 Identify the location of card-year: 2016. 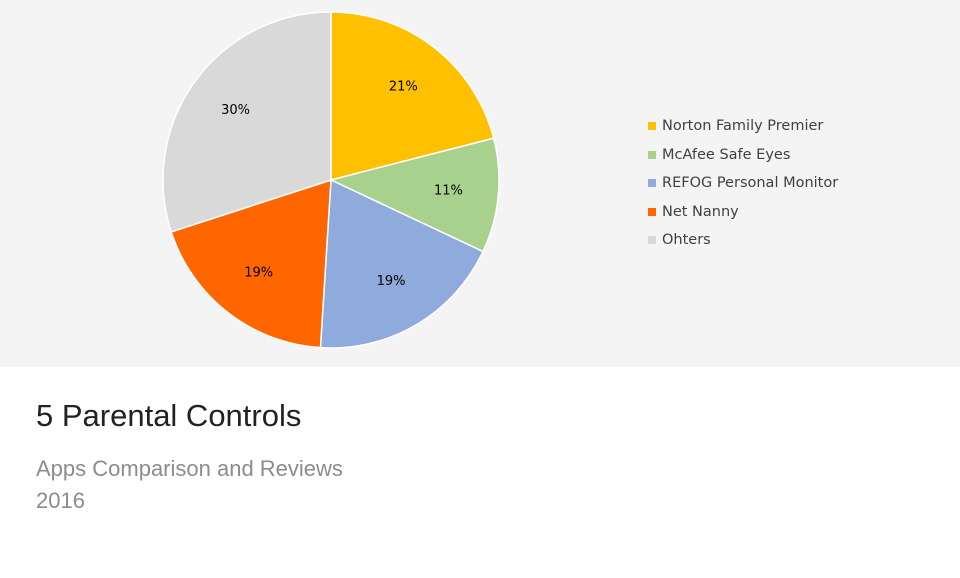
(60, 500).